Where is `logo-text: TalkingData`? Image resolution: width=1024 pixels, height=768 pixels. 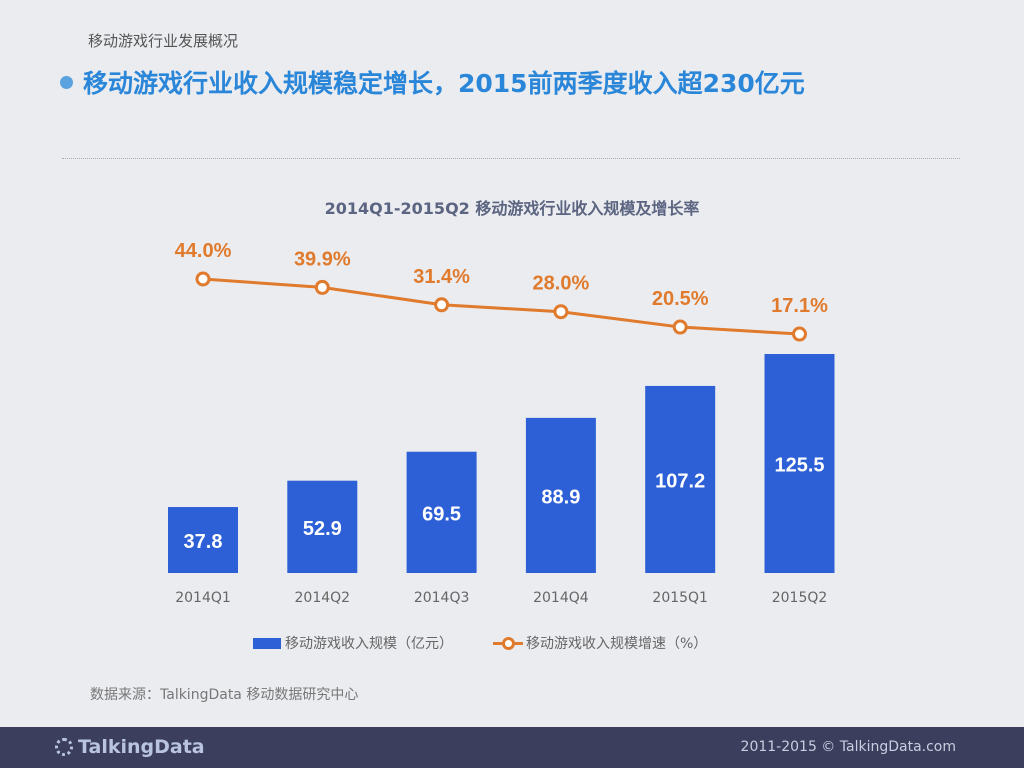
logo-text: TalkingData is located at coordinates (141, 747).